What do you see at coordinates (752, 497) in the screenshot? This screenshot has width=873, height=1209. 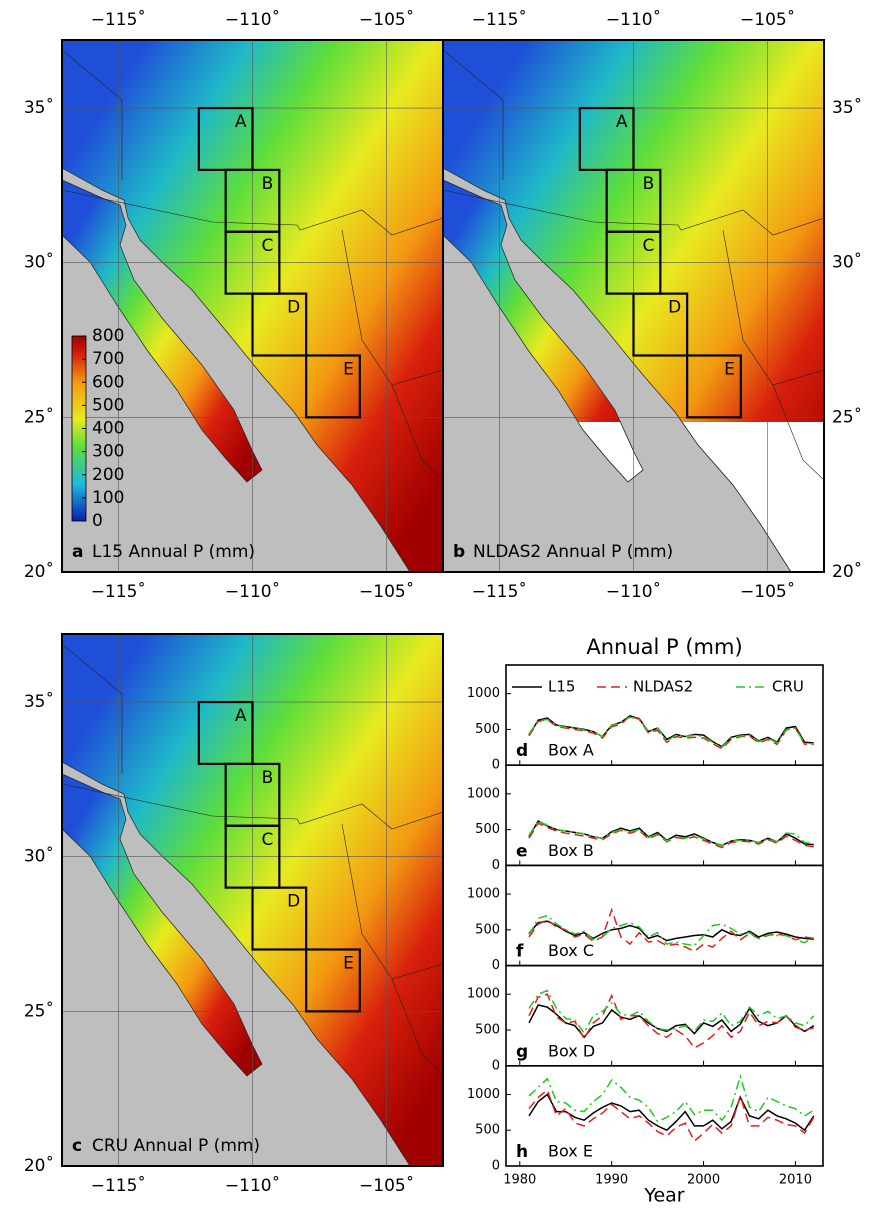 I see `land-no-data` at bounding box center [752, 497].